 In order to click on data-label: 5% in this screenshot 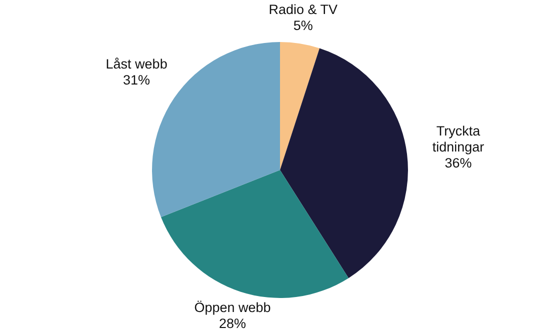, I will do `click(303, 25)`.